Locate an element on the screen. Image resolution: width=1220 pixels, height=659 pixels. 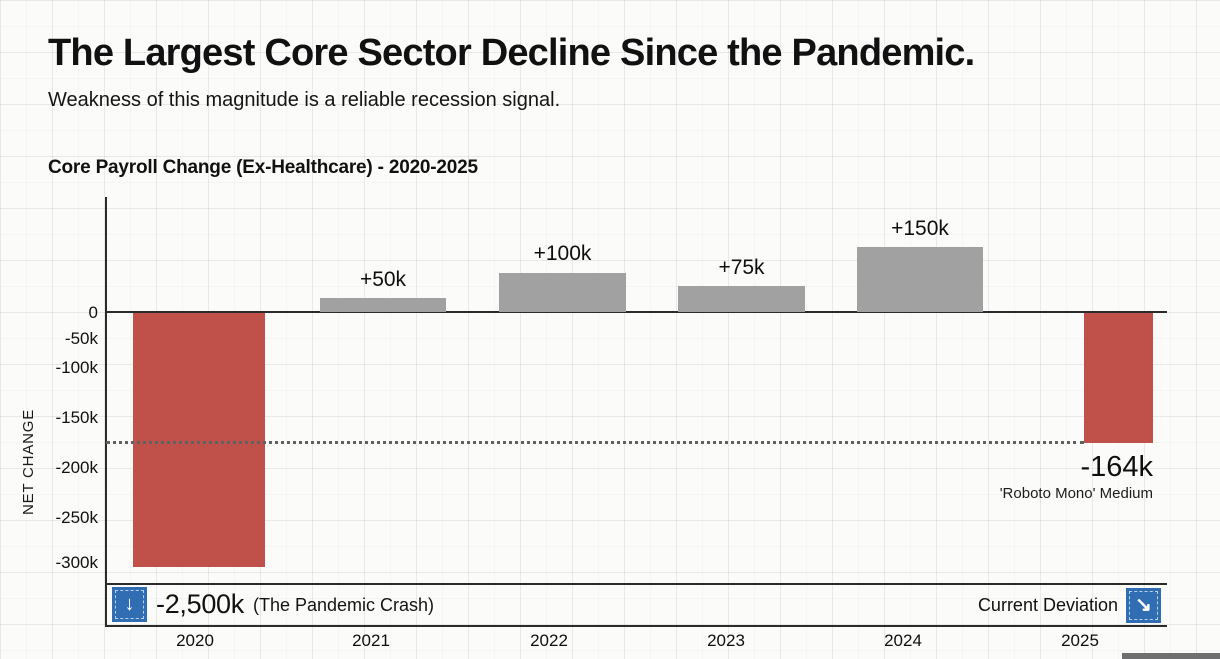
bar-value-label-2023: +75k is located at coordinates (741, 267).